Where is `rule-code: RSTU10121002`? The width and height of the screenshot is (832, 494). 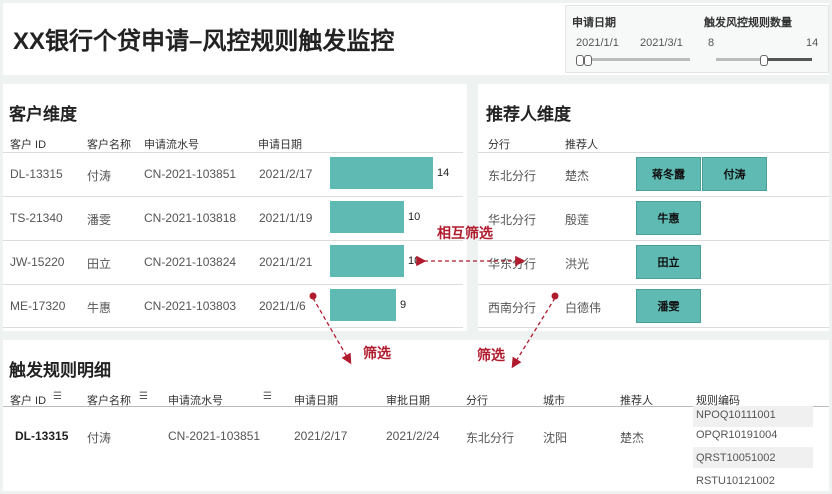
rule-code: RSTU10121002 is located at coordinates (735, 481).